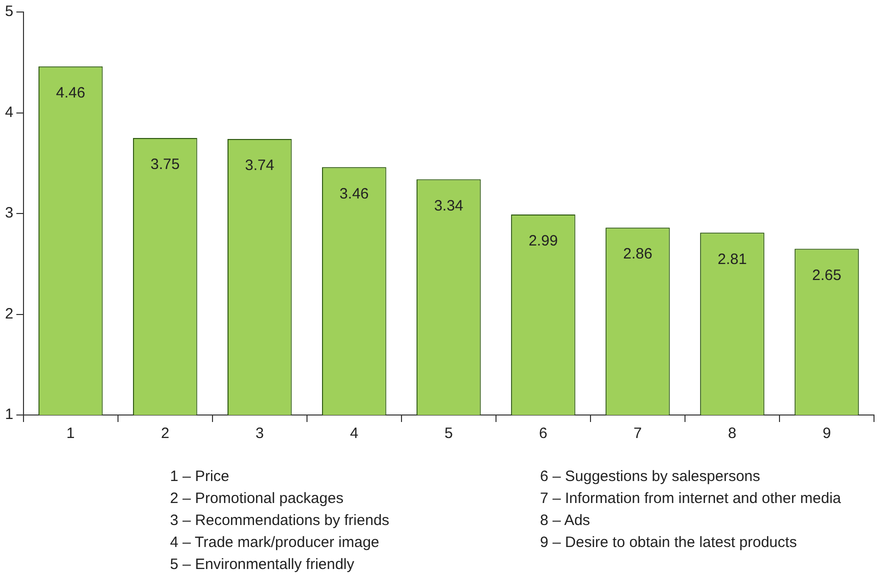  Describe the element at coordinates (275, 543) in the screenshot. I see `text: 4 – Trade mark/producer image` at that location.